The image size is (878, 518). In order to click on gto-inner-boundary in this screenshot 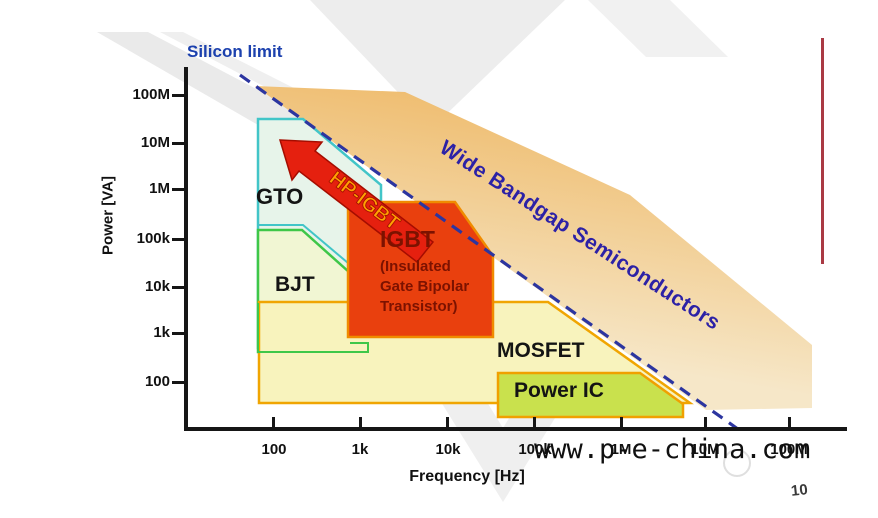, I will do `click(303, 244)`.